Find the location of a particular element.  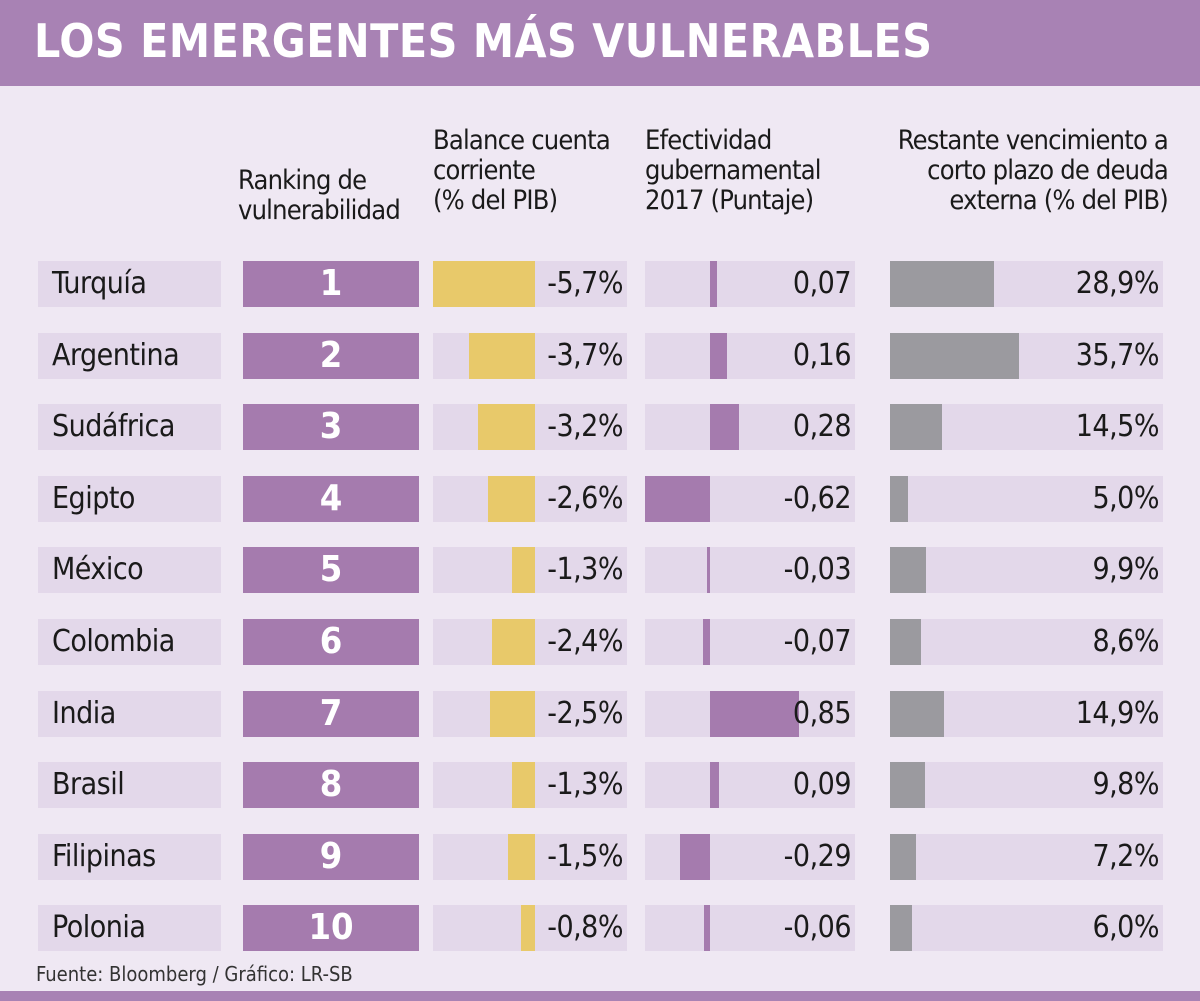

table-row: Polonia 10 -0,8% -0,06 6,0% is located at coordinates (600, 928).